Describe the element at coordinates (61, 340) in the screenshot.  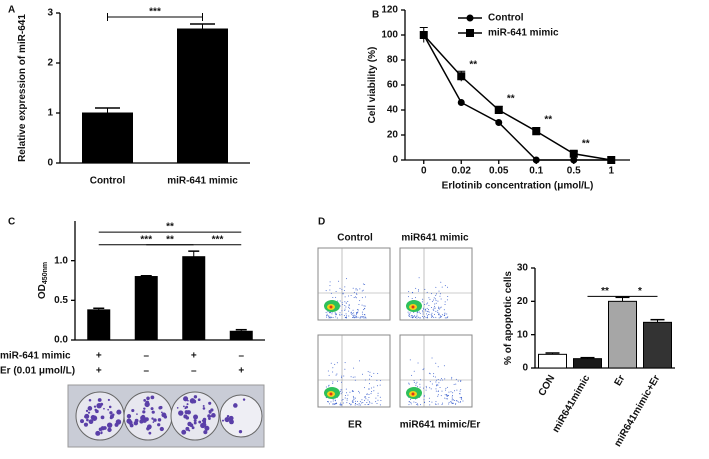
I see `y-tick-label: 0.0` at that location.